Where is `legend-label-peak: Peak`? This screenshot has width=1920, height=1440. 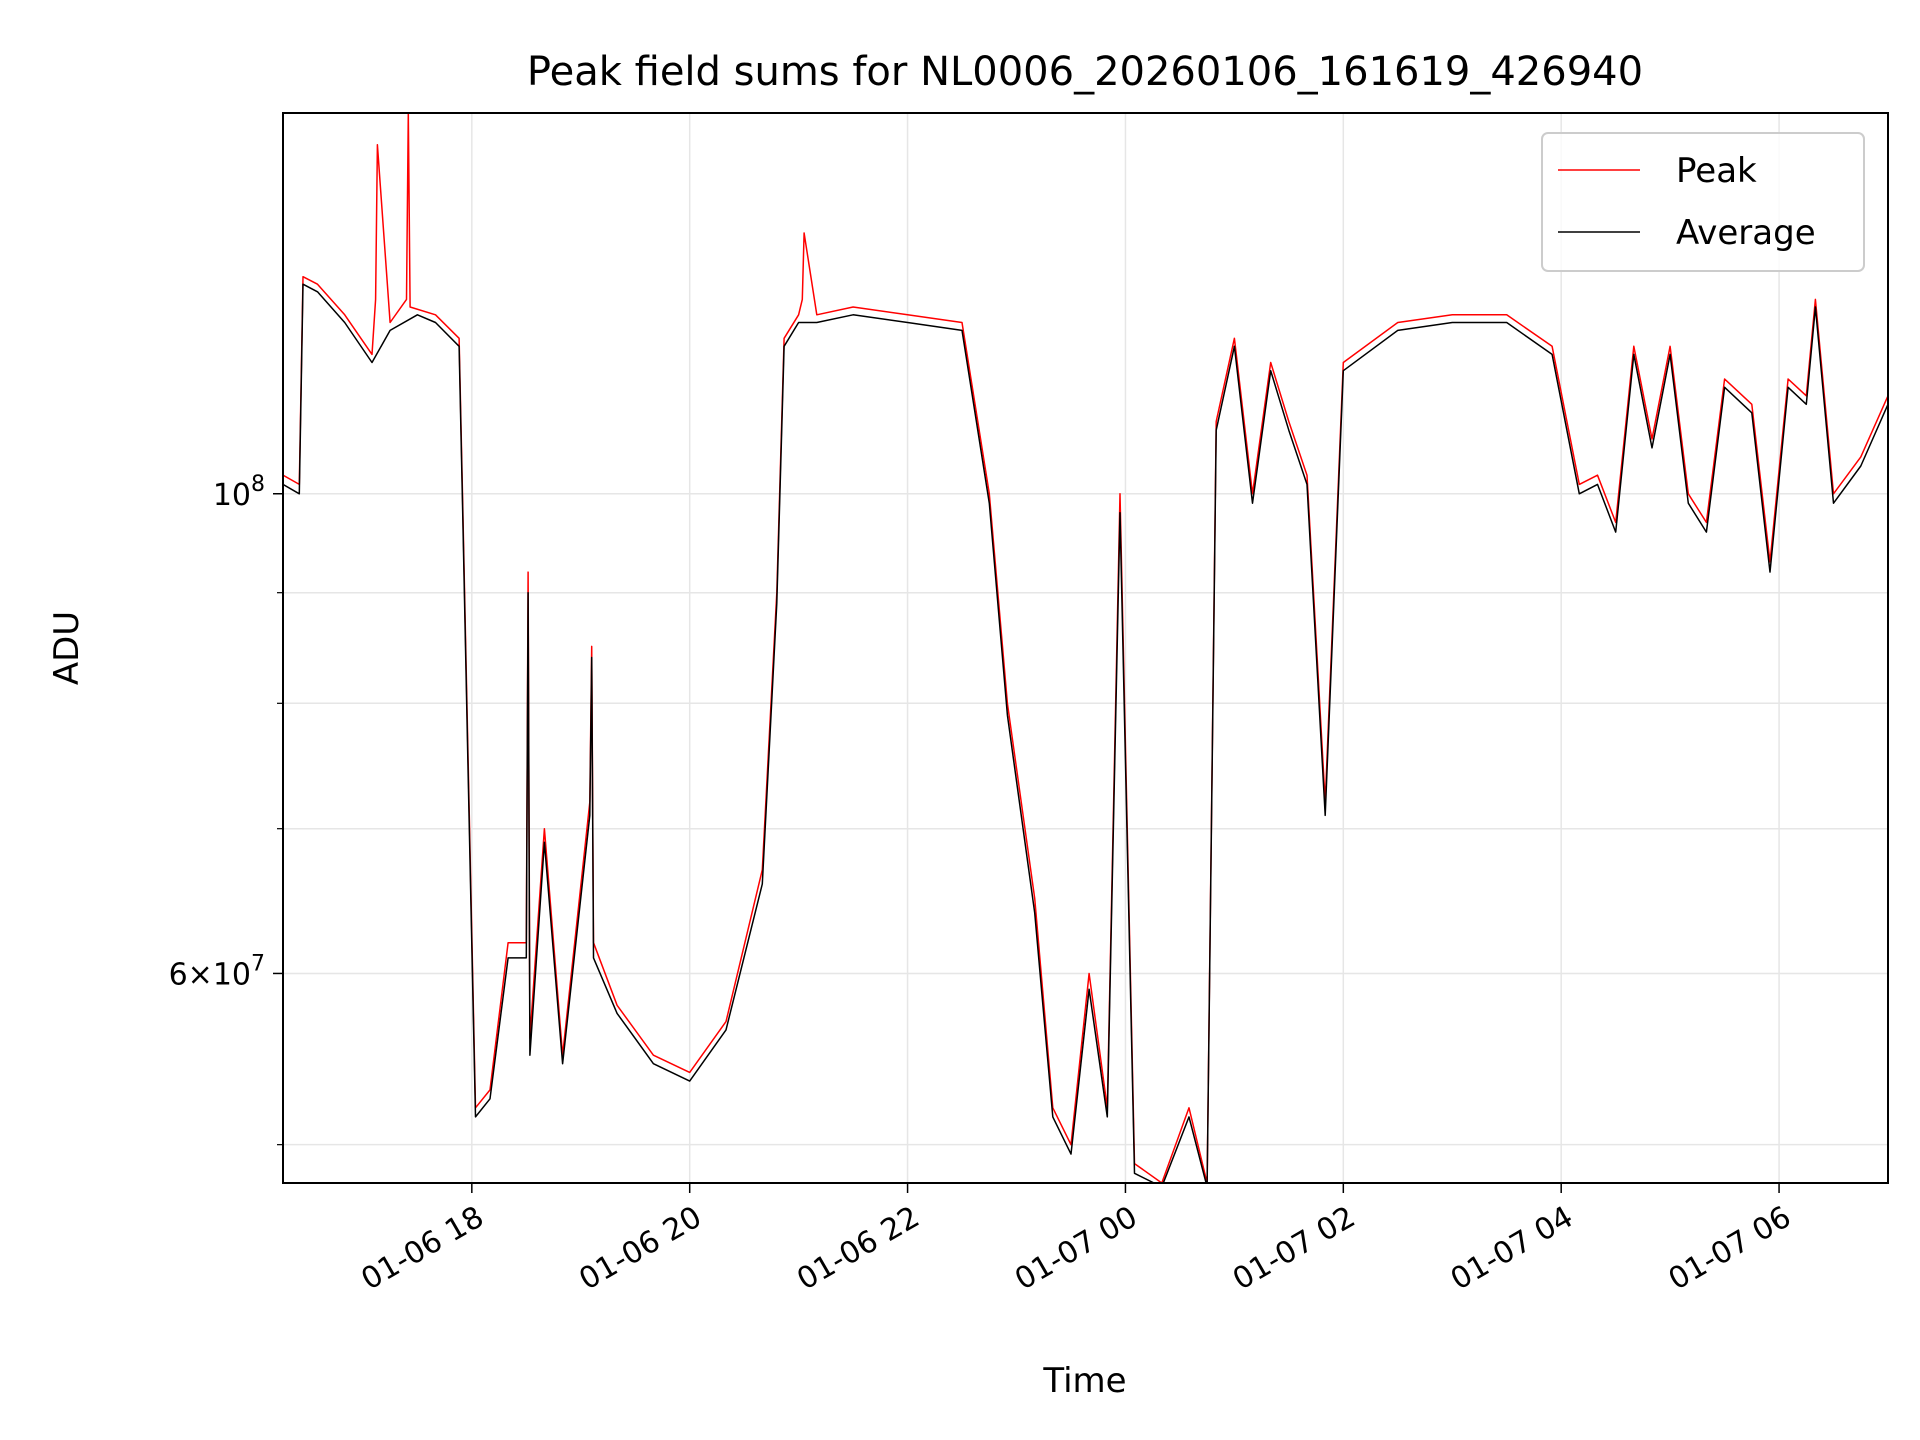 legend-label-peak: Peak is located at coordinates (1716, 171).